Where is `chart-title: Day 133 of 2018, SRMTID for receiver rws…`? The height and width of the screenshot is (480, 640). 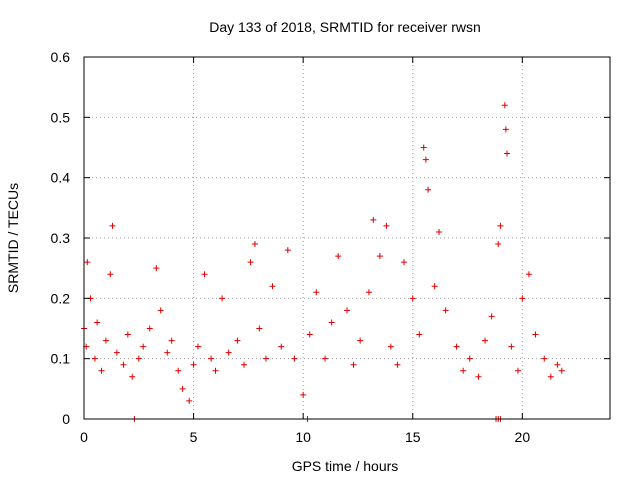
chart-title: Day 133 of 2018, SRMTID for receiver rws… is located at coordinates (345, 27).